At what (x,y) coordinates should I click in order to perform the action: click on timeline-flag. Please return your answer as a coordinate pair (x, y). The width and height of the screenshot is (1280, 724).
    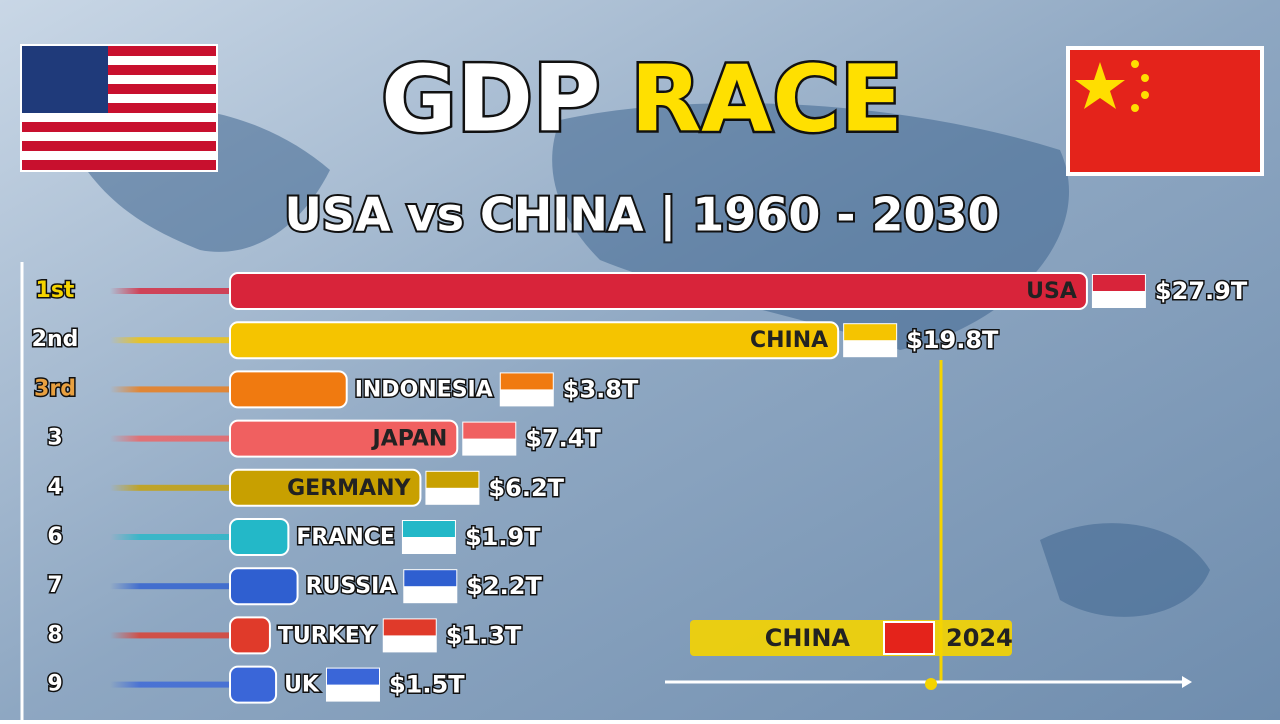
    Looking at the image, I should click on (909, 638).